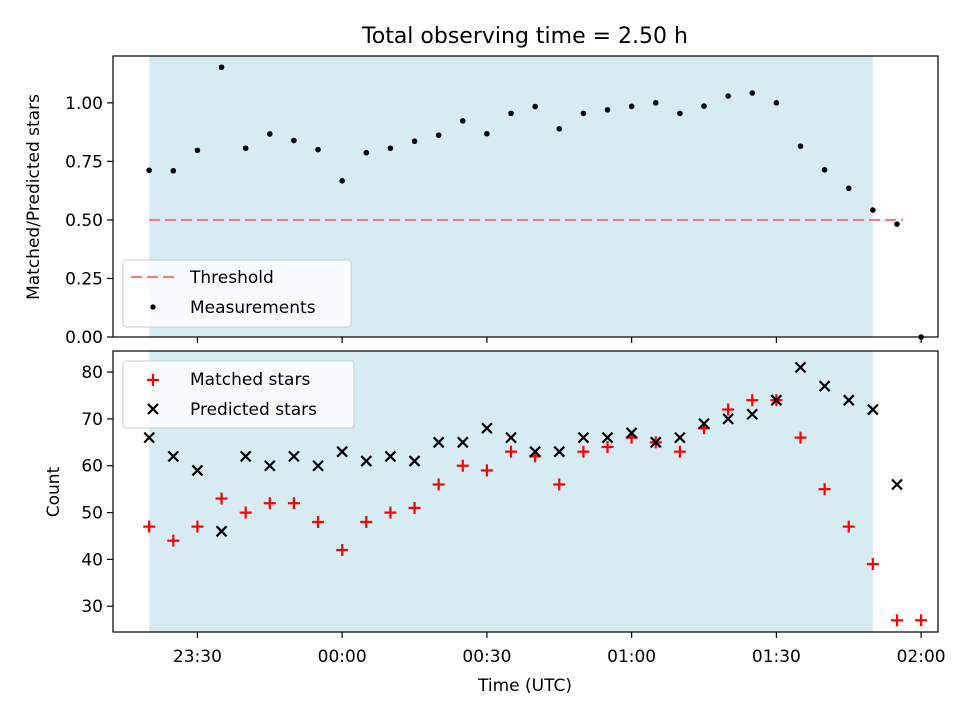 The height and width of the screenshot is (720, 960). Describe the element at coordinates (92, 420) in the screenshot. I see `bottom-y-tick-label: 70` at that location.